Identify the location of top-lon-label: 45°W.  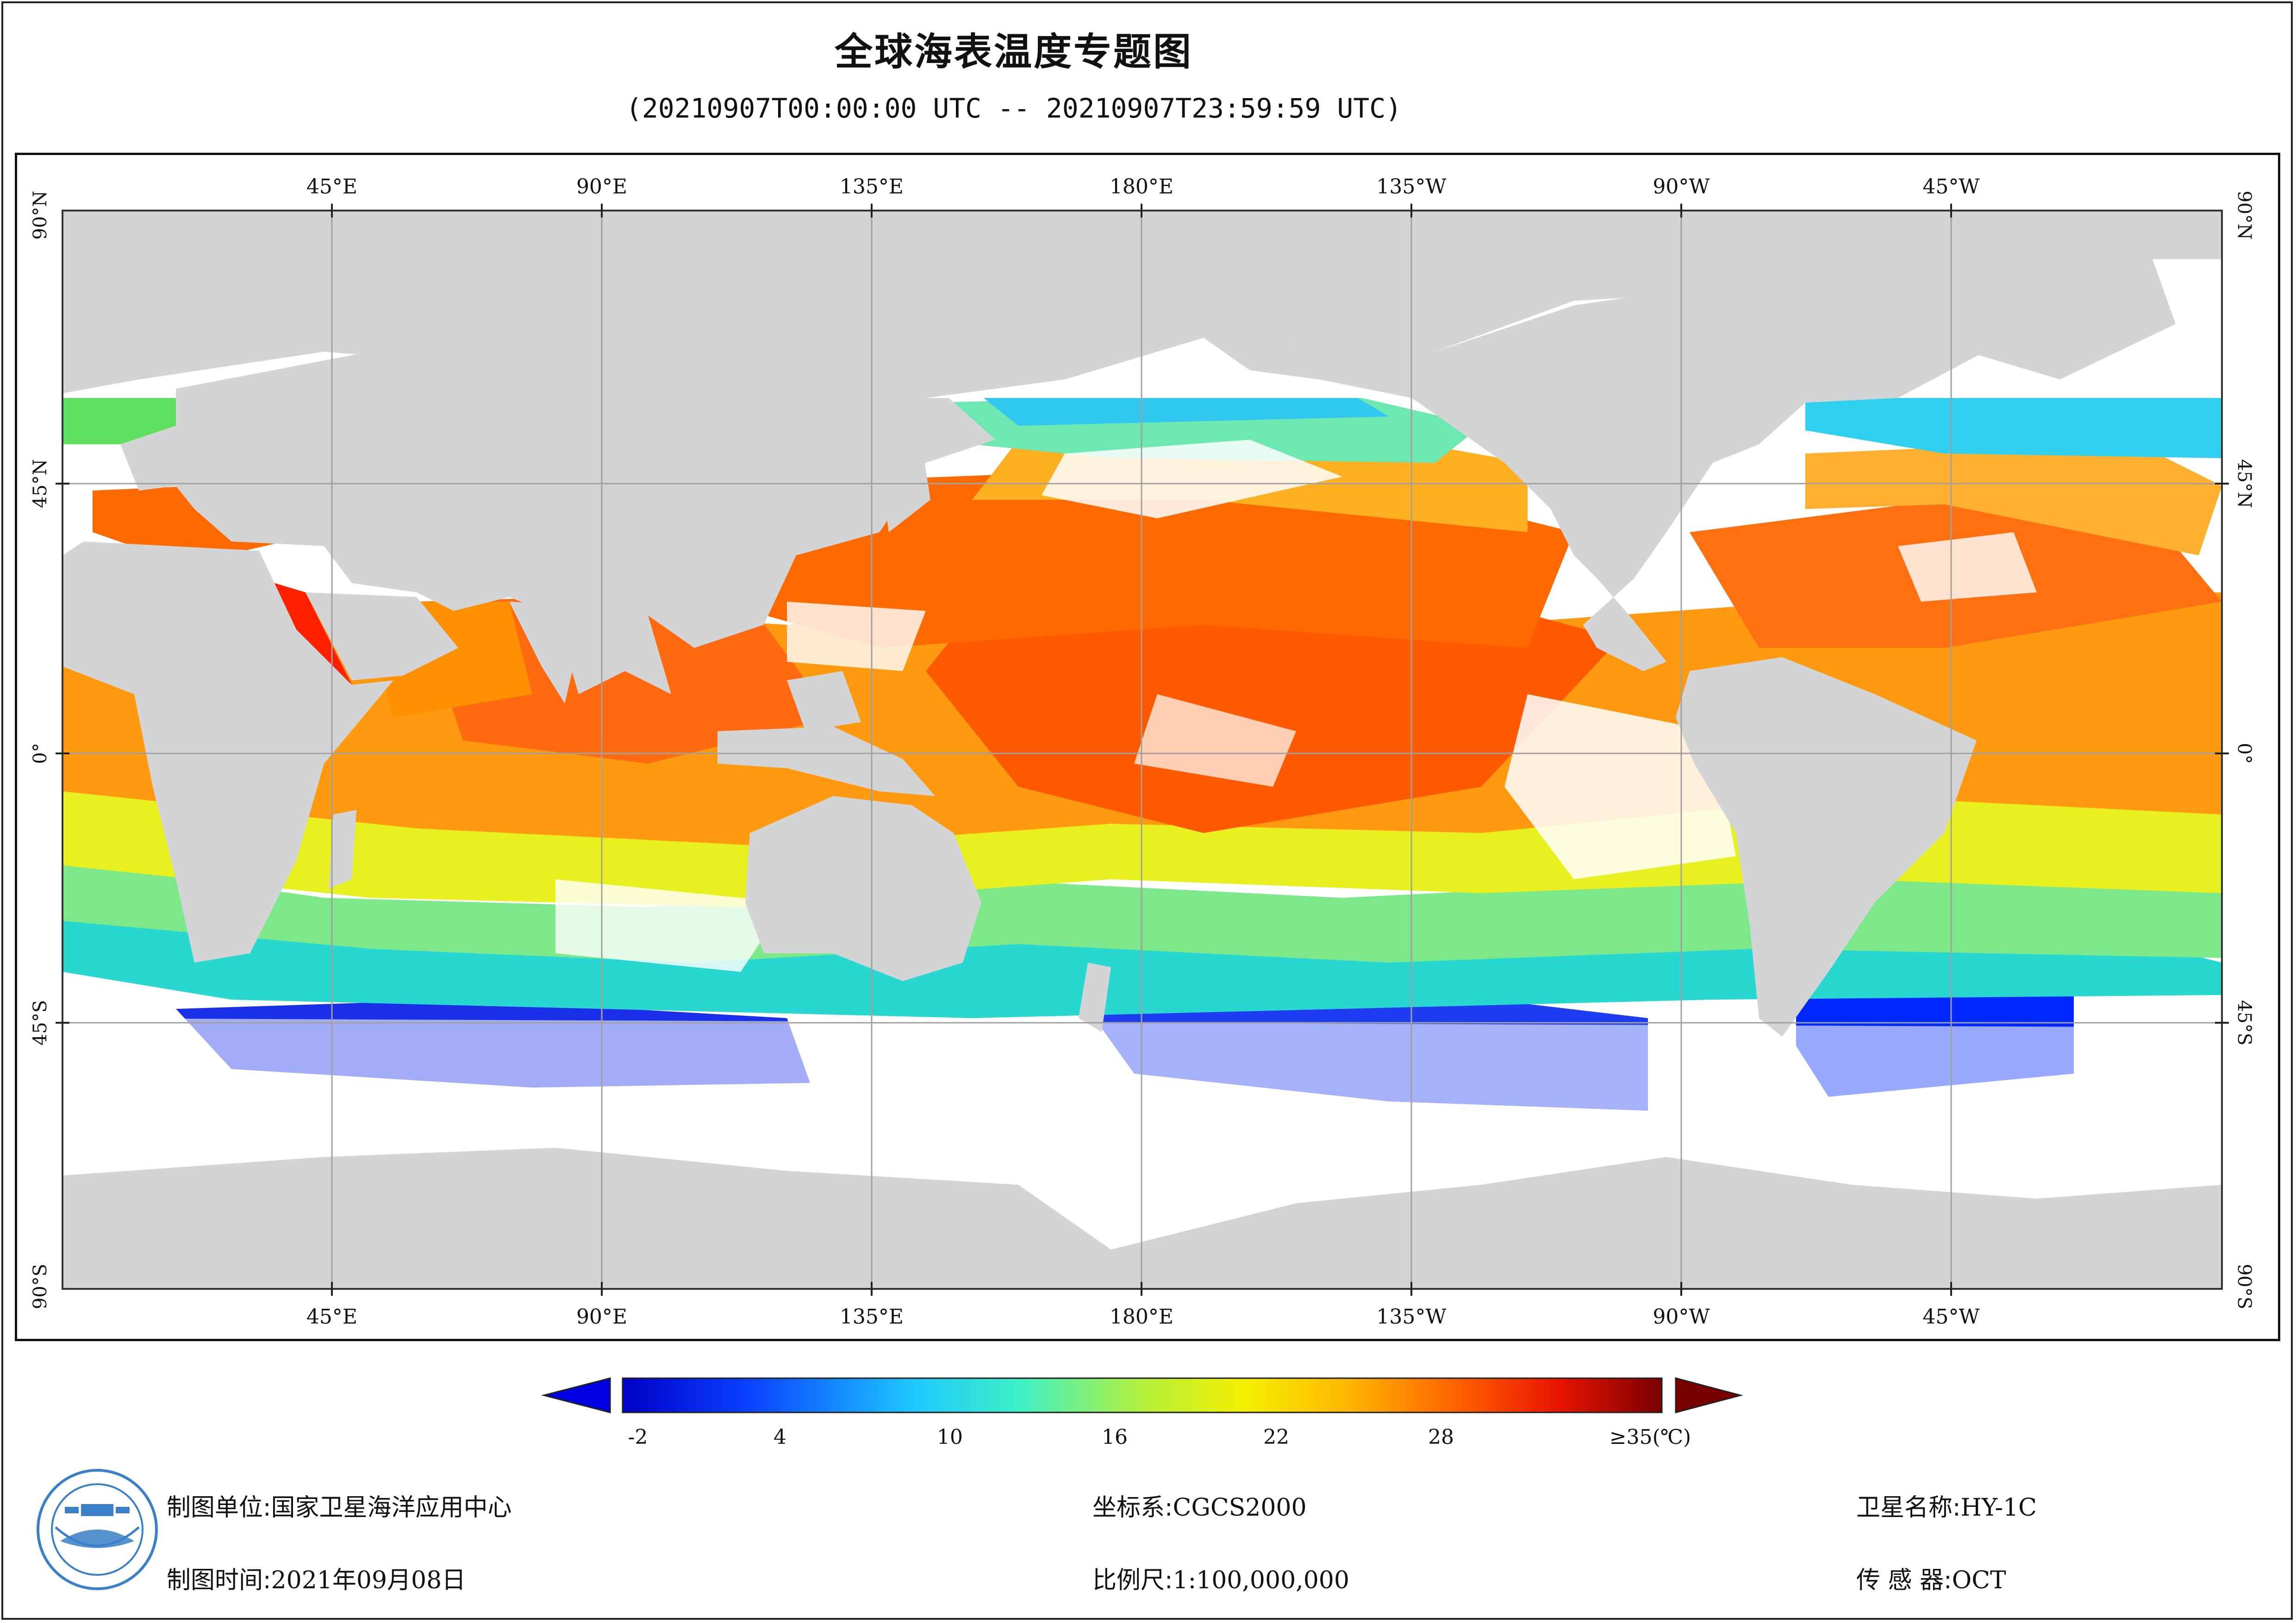
(1951, 187).